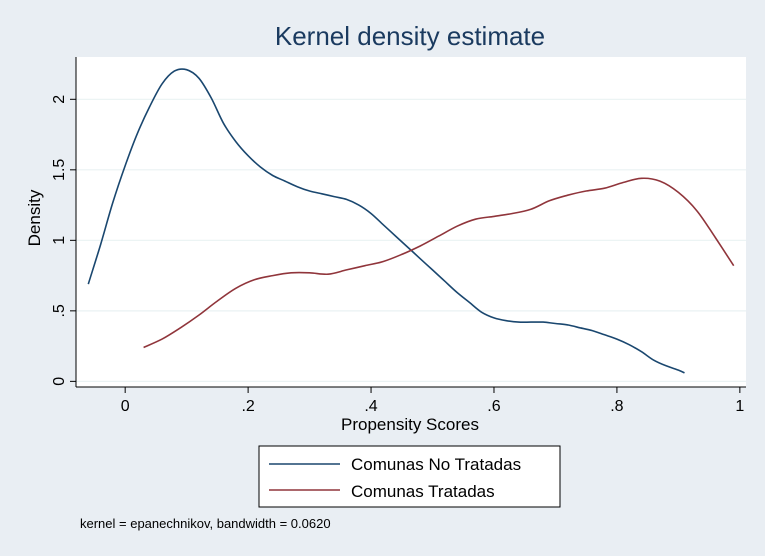 The image size is (765, 556). Describe the element at coordinates (423, 491) in the screenshot. I see `legend-label-tratadas: Comunas Tratadas` at that location.